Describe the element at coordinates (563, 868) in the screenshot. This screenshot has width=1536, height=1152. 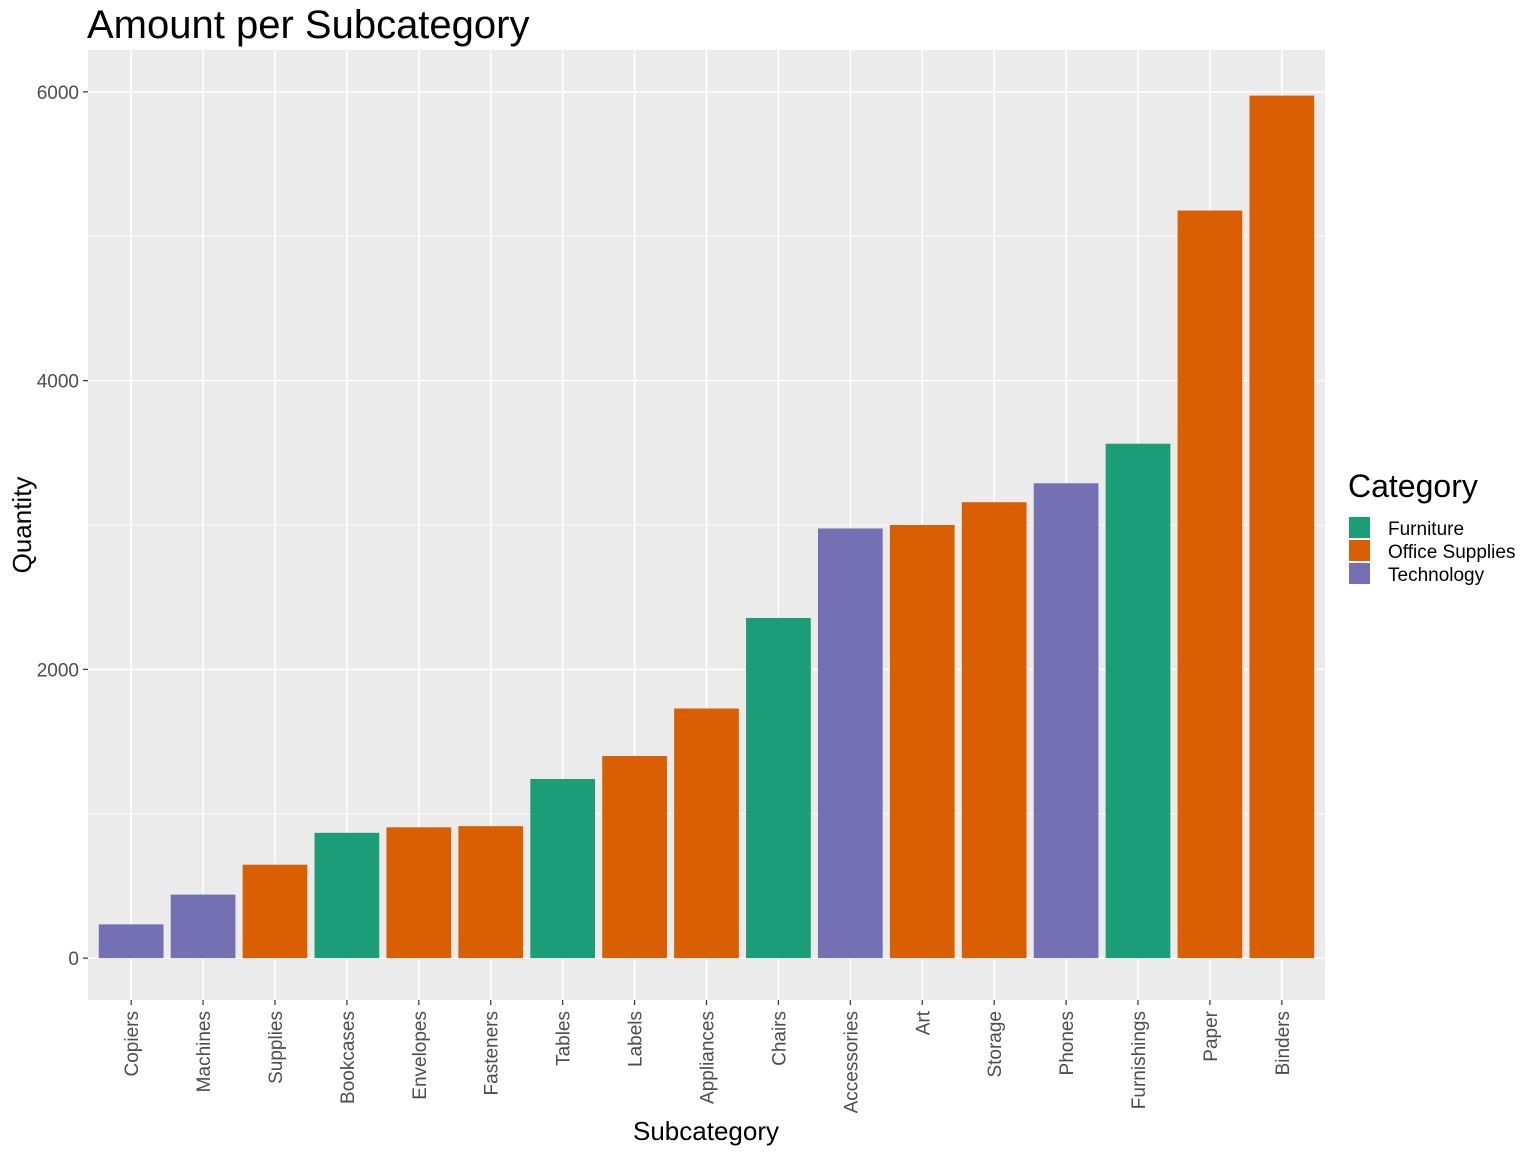
I see `bar-tables` at that location.